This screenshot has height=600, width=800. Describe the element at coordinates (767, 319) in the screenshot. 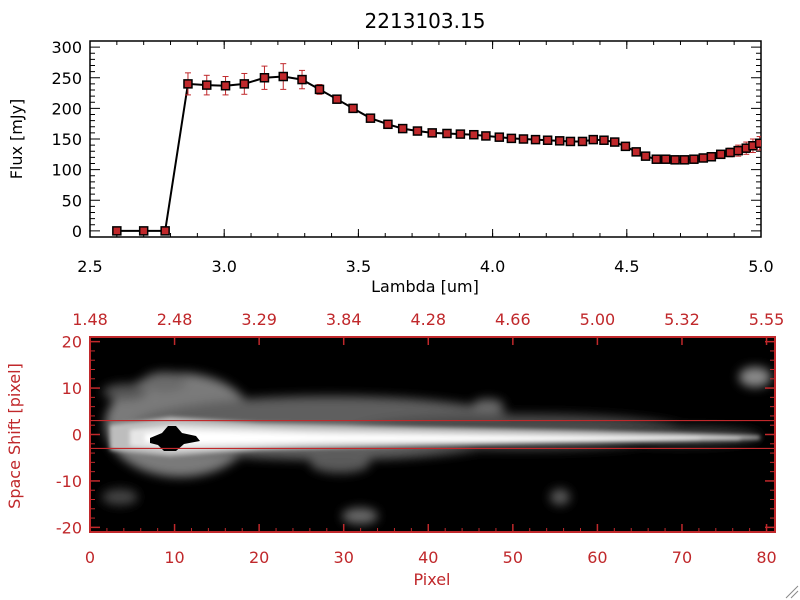

I see `image-top-tick-label: 5.55` at that location.